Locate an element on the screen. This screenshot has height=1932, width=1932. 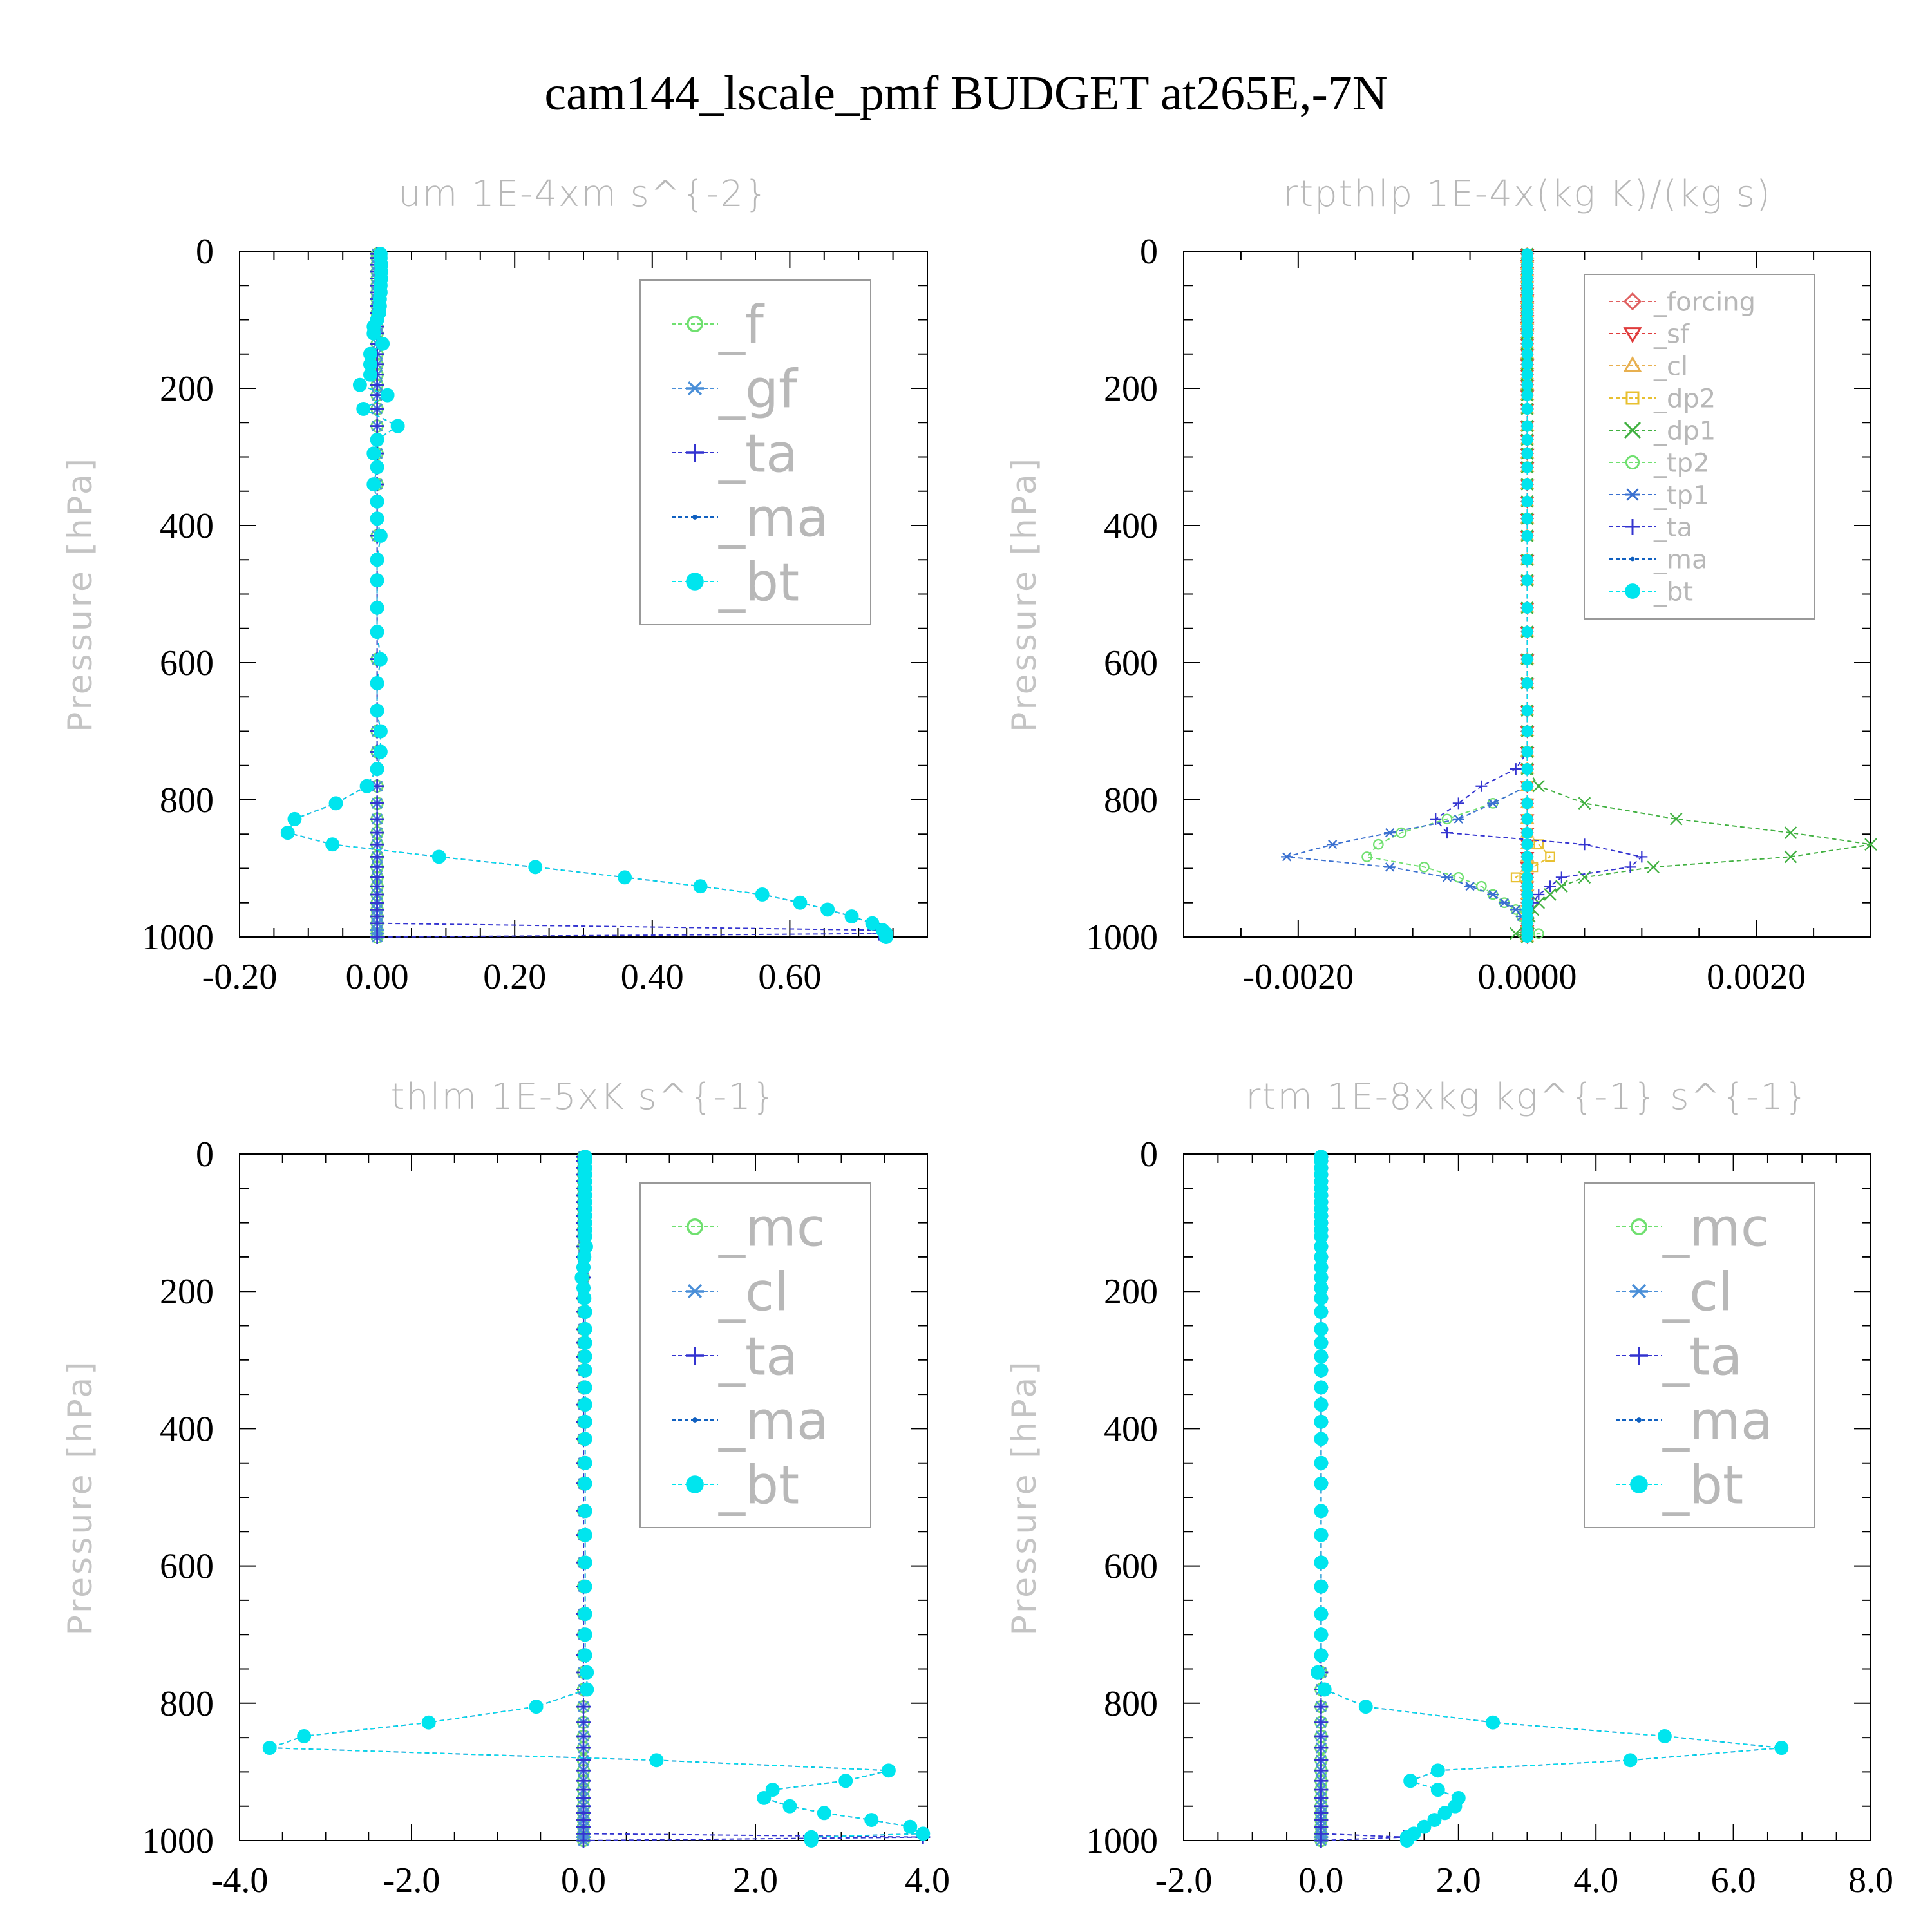
legend-item: _mc is located at coordinates (1693, 1228).